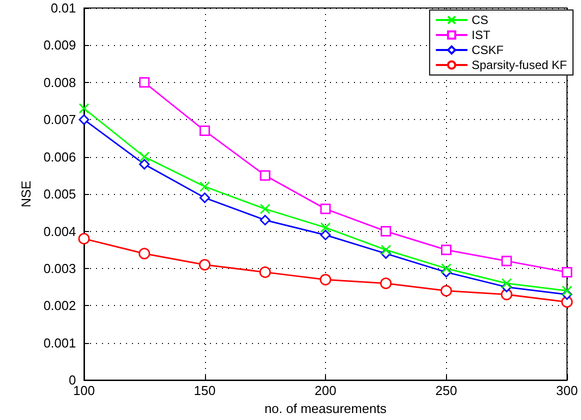 The image size is (581, 420). I want to click on x-tick-label: 150, so click(205, 390).